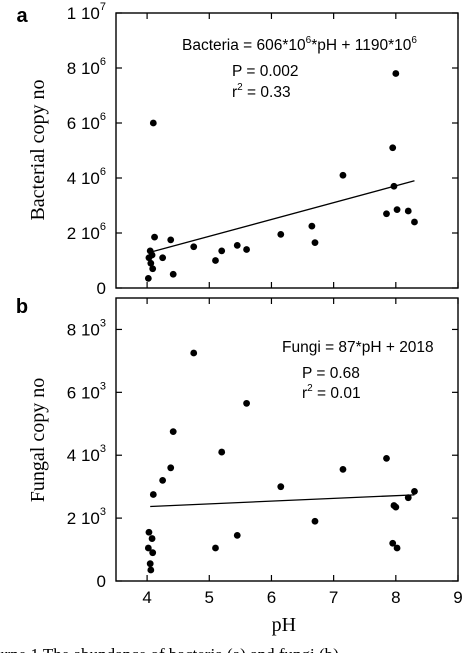 The image size is (474, 653). What do you see at coordinates (284, 625) in the screenshot?
I see `x-axis-label: pH` at bounding box center [284, 625].